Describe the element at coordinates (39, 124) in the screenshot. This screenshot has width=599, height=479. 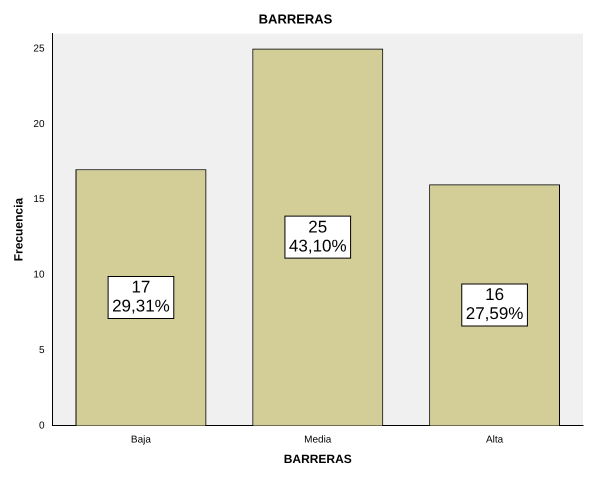
I see `y-tick-label: 20` at that location.